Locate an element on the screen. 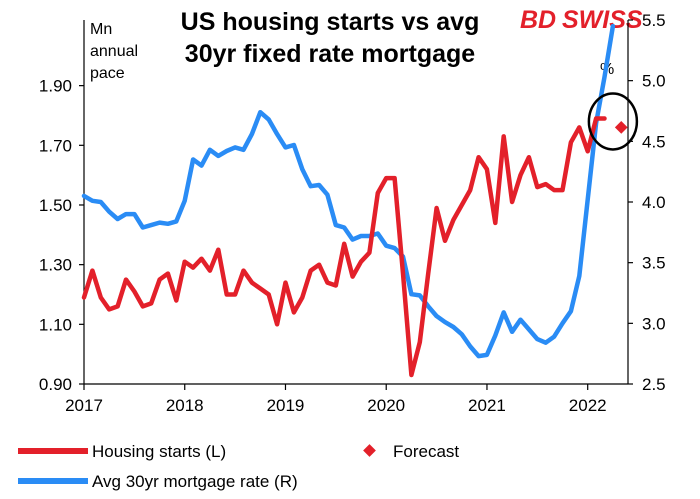  forecast-marker is located at coordinates (621, 127).